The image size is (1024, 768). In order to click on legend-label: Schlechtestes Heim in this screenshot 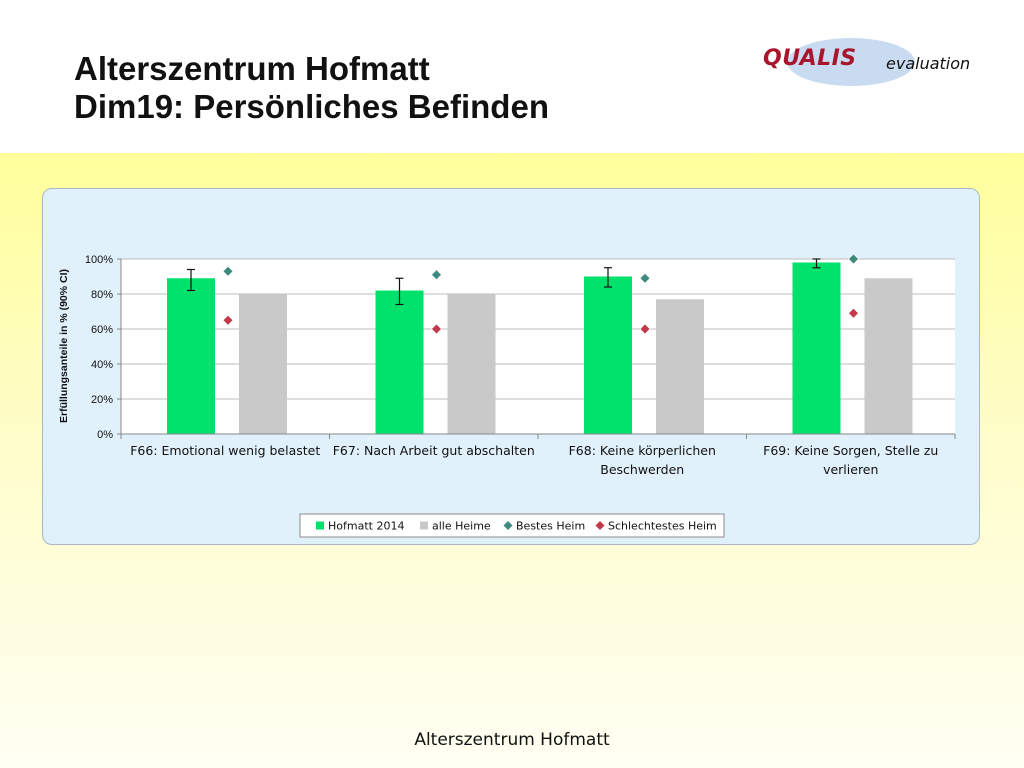, I will do `click(662, 526)`.